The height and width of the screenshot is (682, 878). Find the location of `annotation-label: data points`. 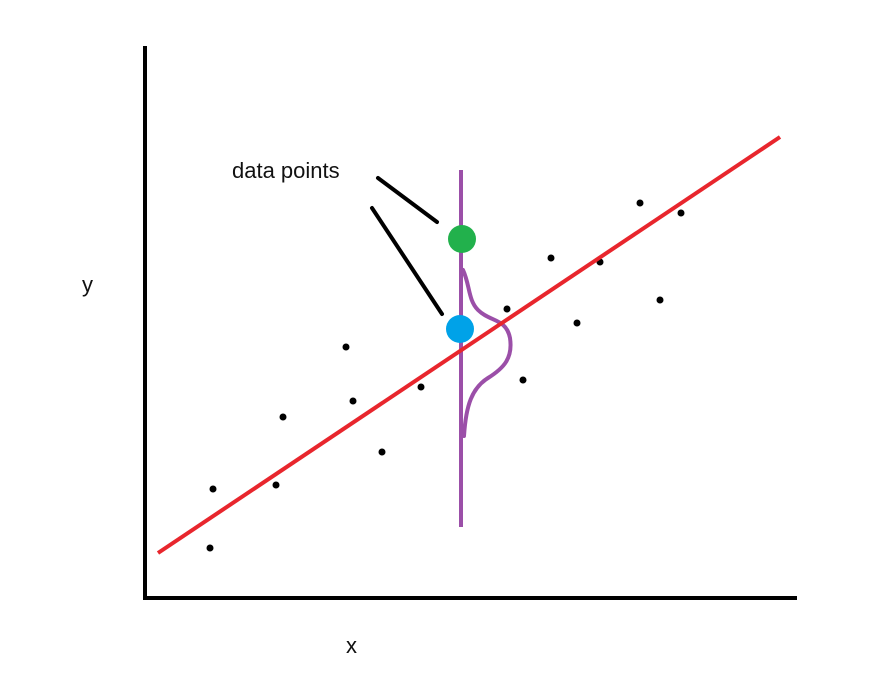

annotation-label: data points is located at coordinates (286, 170).